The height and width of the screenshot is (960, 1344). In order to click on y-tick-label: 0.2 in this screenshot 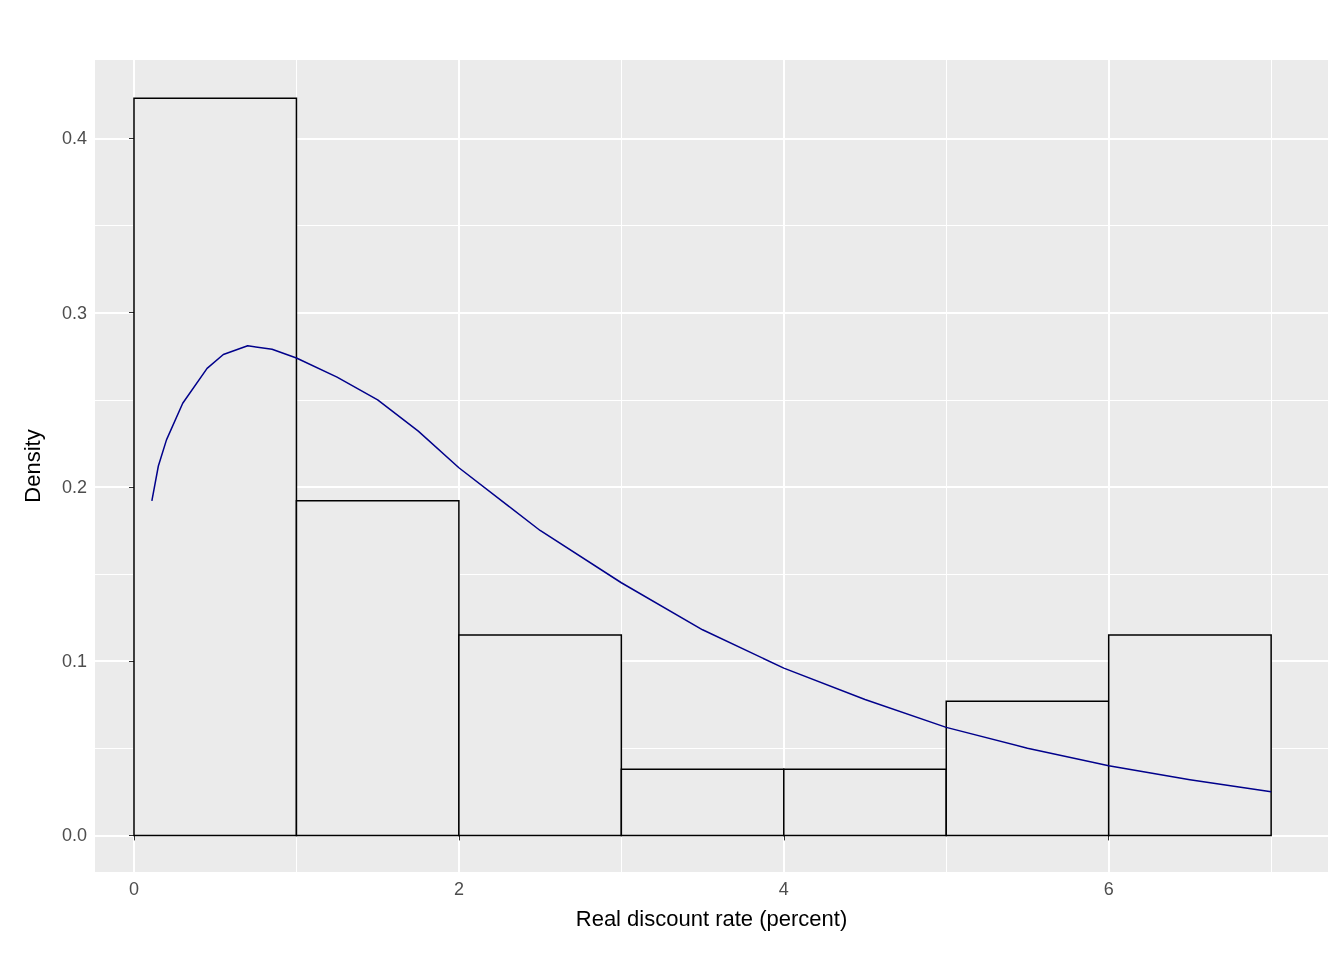, I will do `click(74, 486)`.